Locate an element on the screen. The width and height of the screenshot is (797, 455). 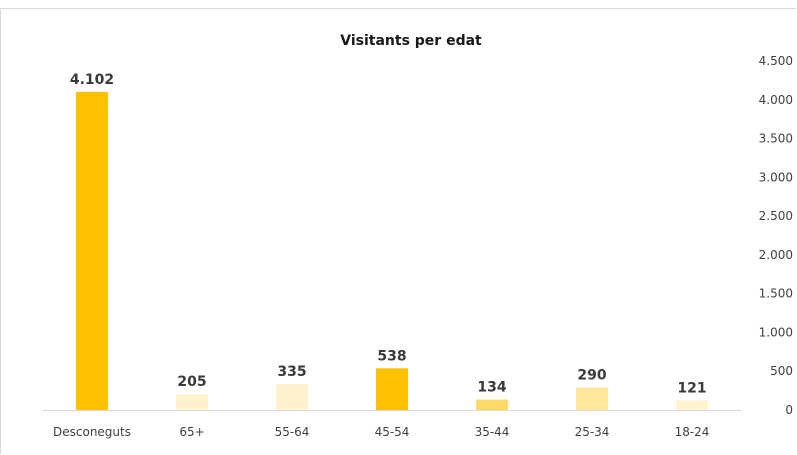
data-label: 134 is located at coordinates (491, 388).